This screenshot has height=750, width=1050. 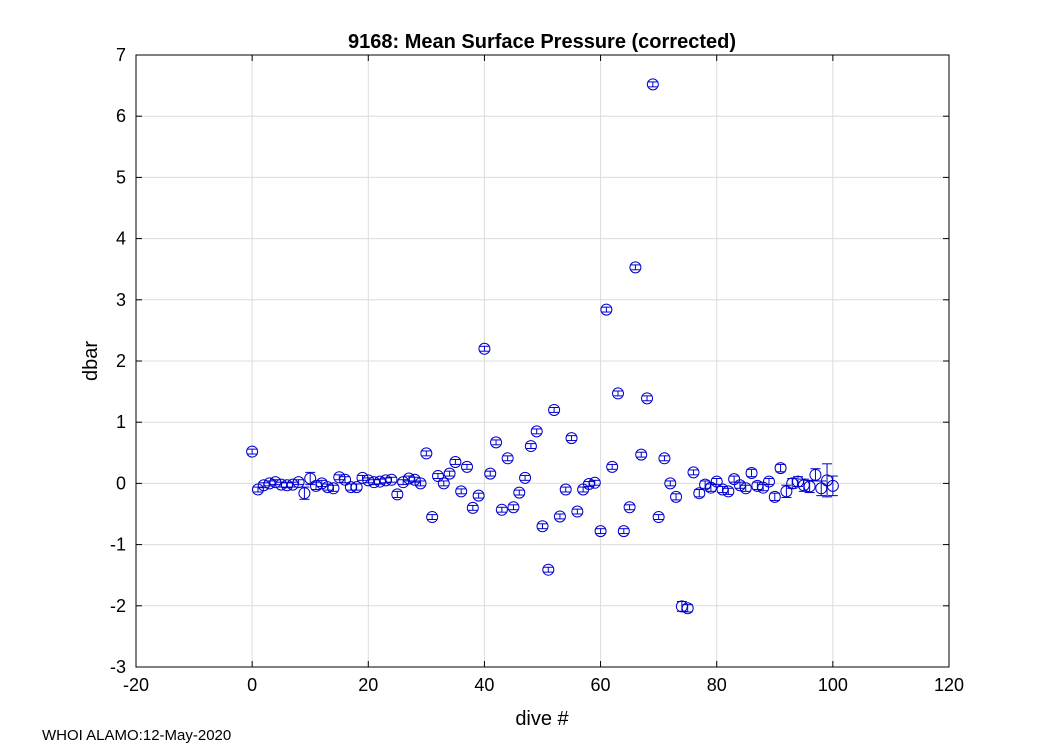 What do you see at coordinates (121, 239) in the screenshot?
I see `y-tick-label: 4` at bounding box center [121, 239].